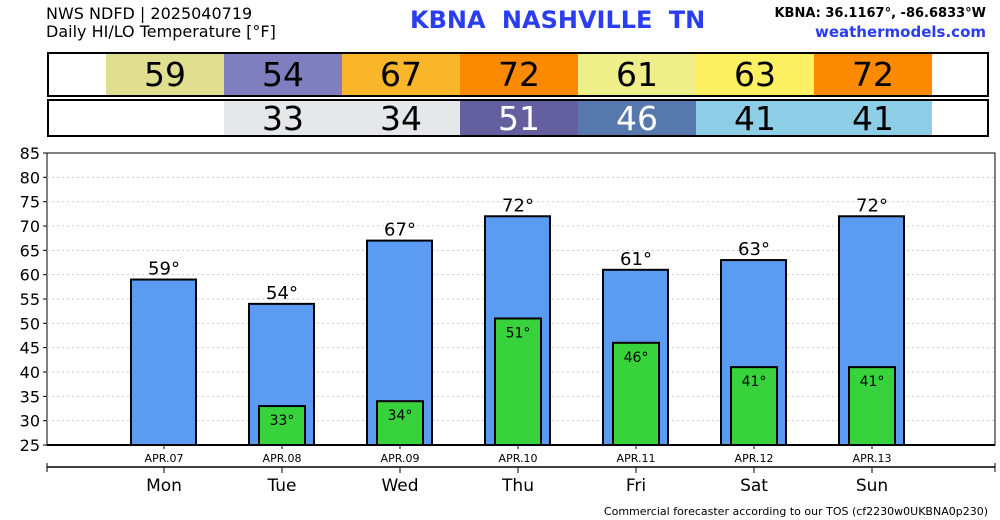 This screenshot has width=1000, height=520. Describe the element at coordinates (636, 358) in the screenshot. I see `low-label: 46°` at that location.